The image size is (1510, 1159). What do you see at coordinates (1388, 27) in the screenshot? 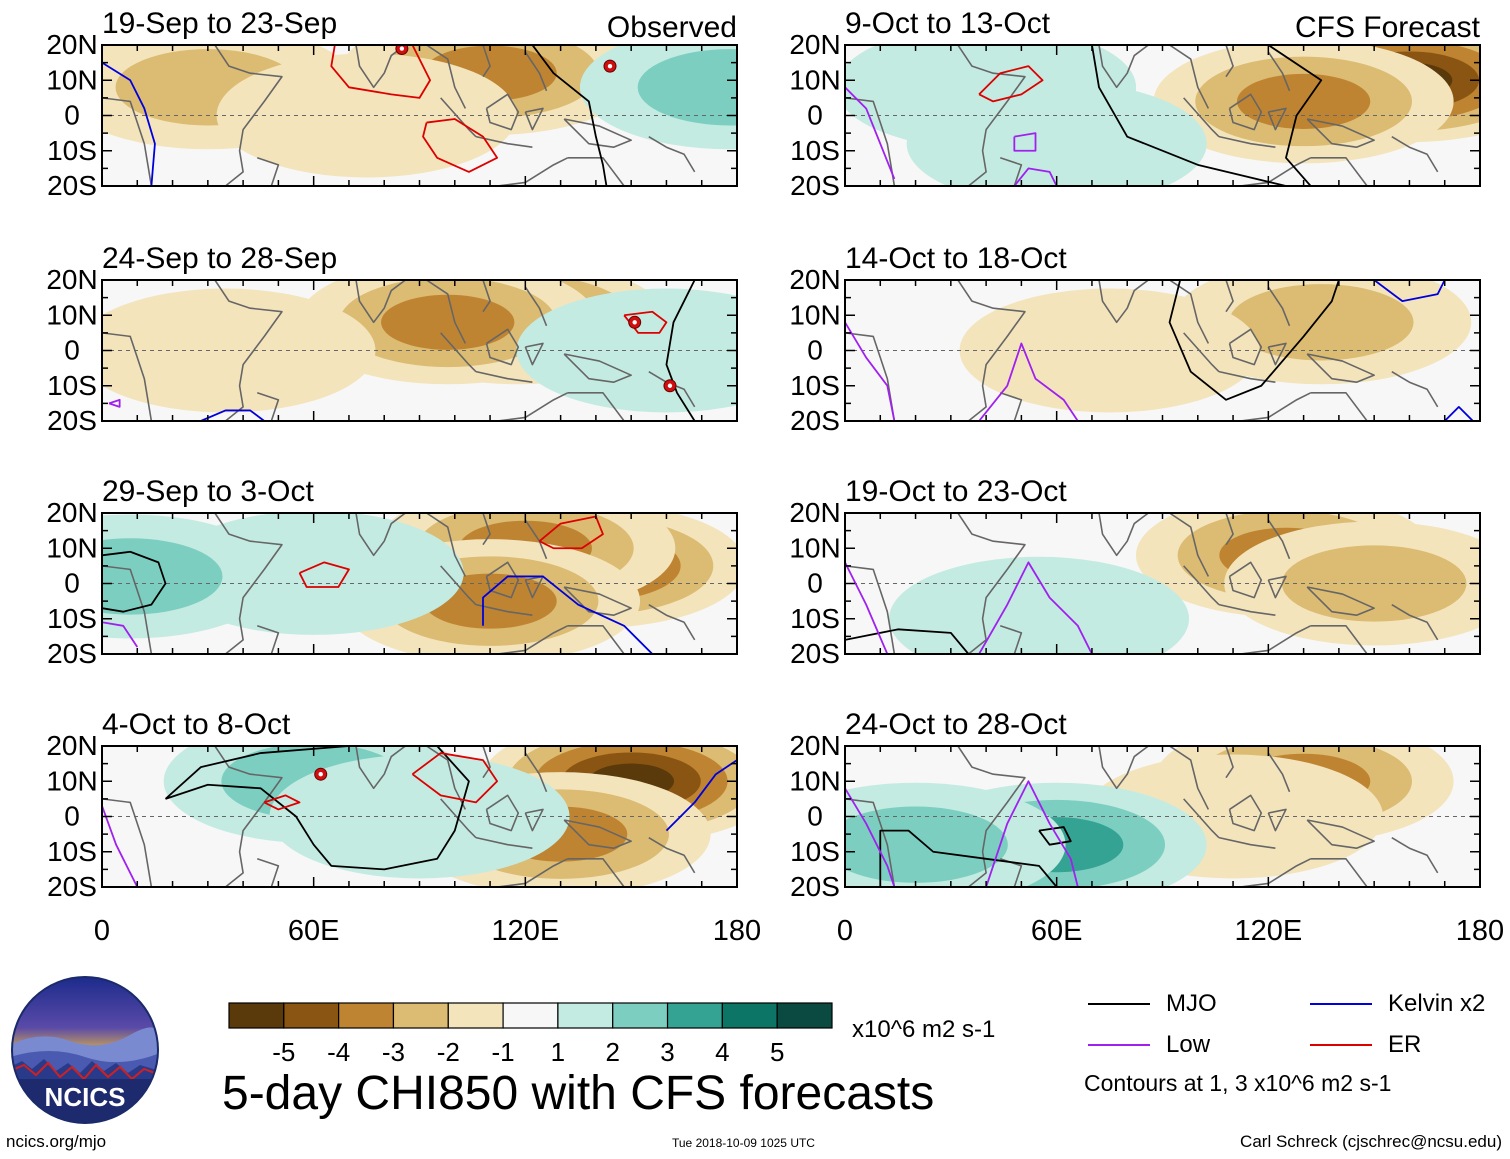
I see `column-label: CFS Forecast` at bounding box center [1388, 27].